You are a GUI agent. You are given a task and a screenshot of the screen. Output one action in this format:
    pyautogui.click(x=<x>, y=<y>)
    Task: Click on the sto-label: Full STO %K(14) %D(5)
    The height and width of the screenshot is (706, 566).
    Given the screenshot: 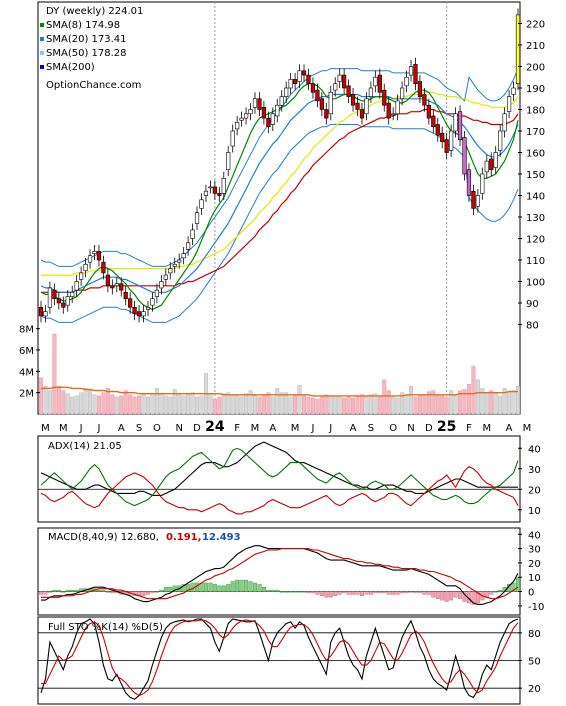 What is the action you would take?
    pyautogui.click(x=105, y=627)
    